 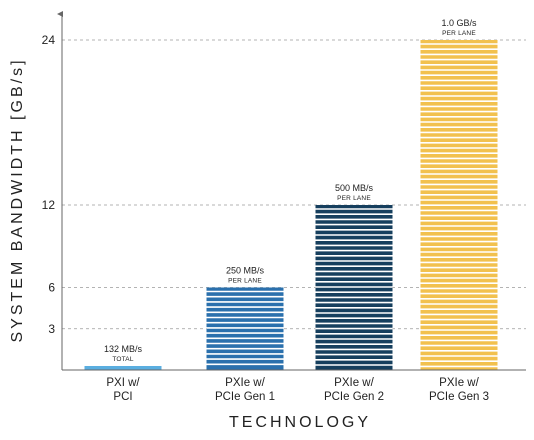 I want to click on category-label: PCIe Gen 3, so click(x=459, y=397).